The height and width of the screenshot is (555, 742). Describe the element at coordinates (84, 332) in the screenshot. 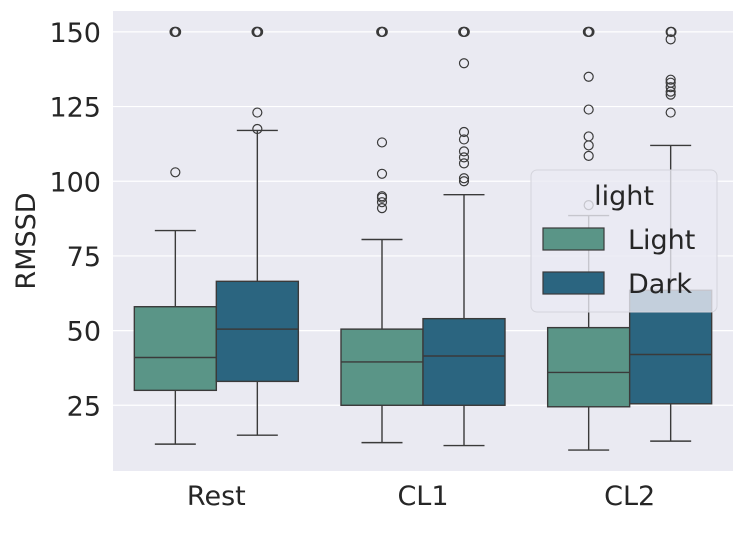

I see `y-tick-label: 50` at that location.